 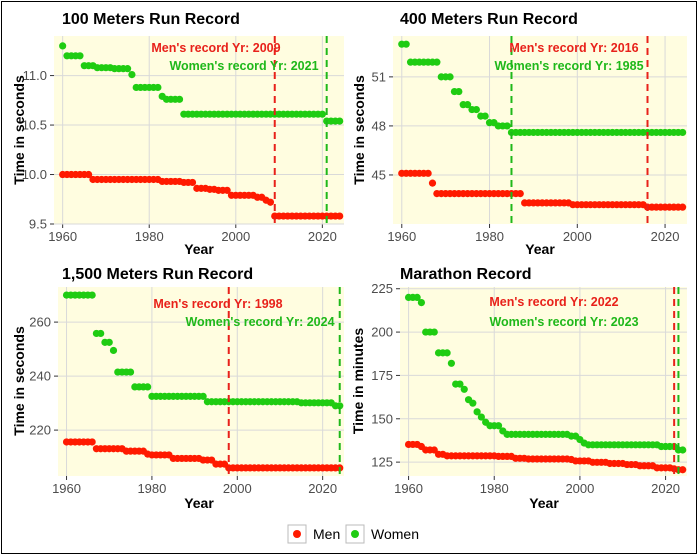 I want to click on women-record-annotation: Women's record Yr: 2021, so click(x=243, y=66).